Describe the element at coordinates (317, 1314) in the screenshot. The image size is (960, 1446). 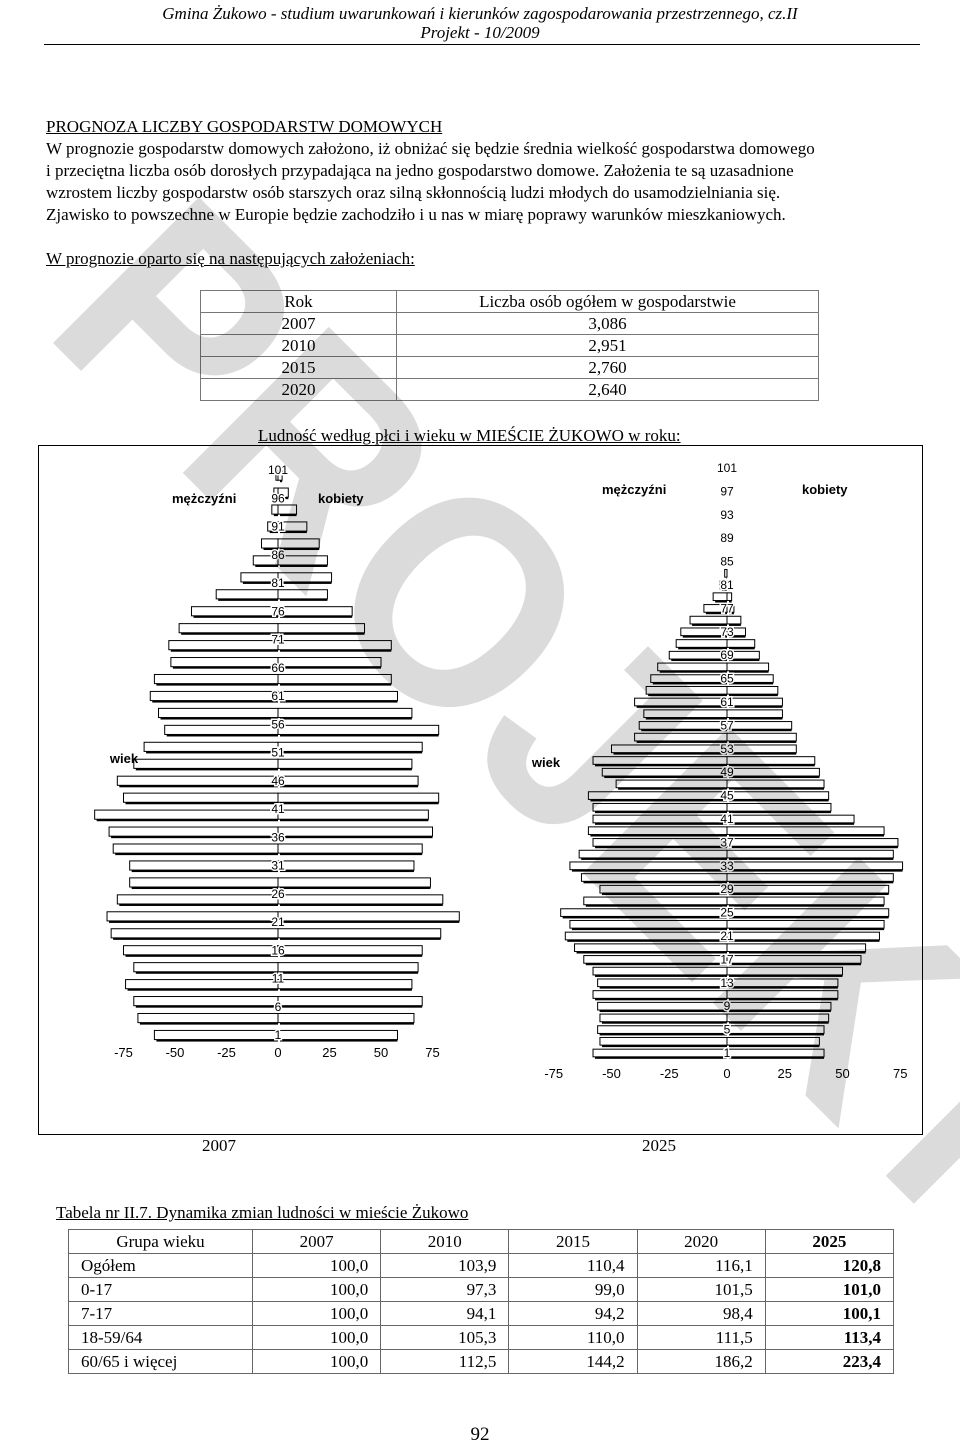
I see `value-cell: 100,0` at that location.